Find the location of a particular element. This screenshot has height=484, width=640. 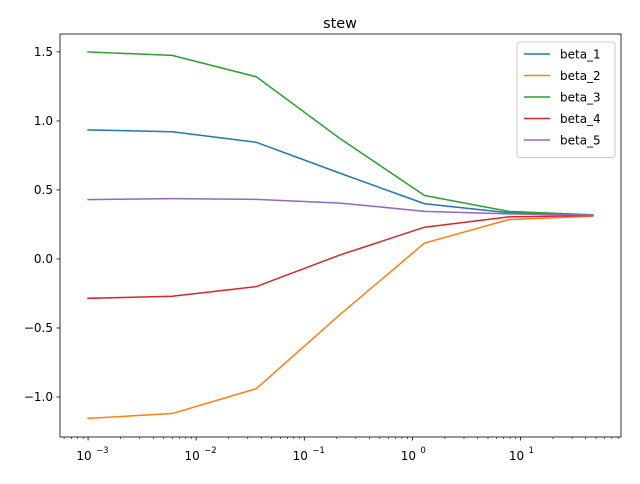

x-axis: 10 −3 10 −2 10 −1 10 0 10 1 is located at coordinates (341, 450).